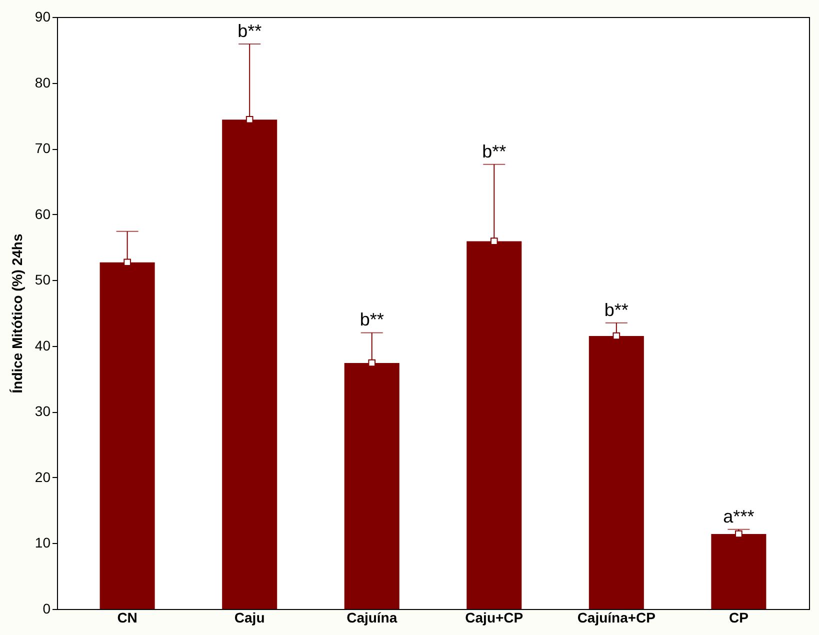 Image resolution: width=819 pixels, height=635 pixels. Describe the element at coordinates (372, 618) in the screenshot. I see `x-tick-label: Cajuína` at that location.